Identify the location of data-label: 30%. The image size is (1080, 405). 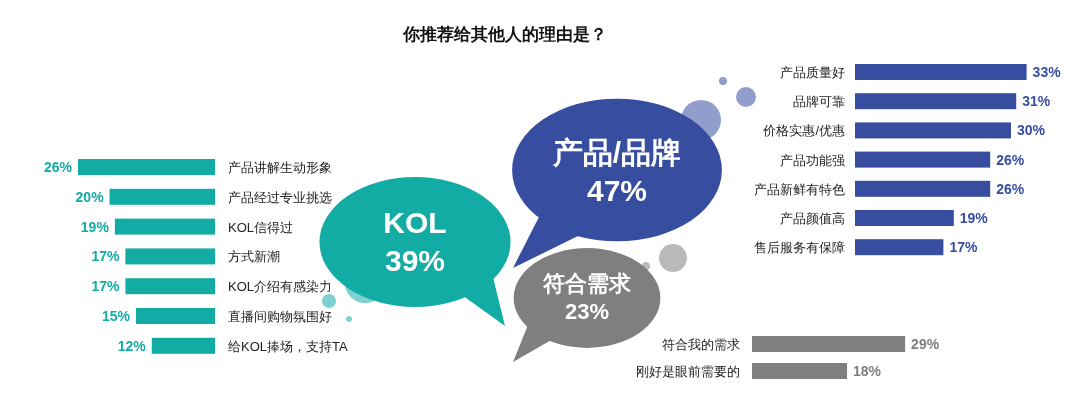
(1031, 130).